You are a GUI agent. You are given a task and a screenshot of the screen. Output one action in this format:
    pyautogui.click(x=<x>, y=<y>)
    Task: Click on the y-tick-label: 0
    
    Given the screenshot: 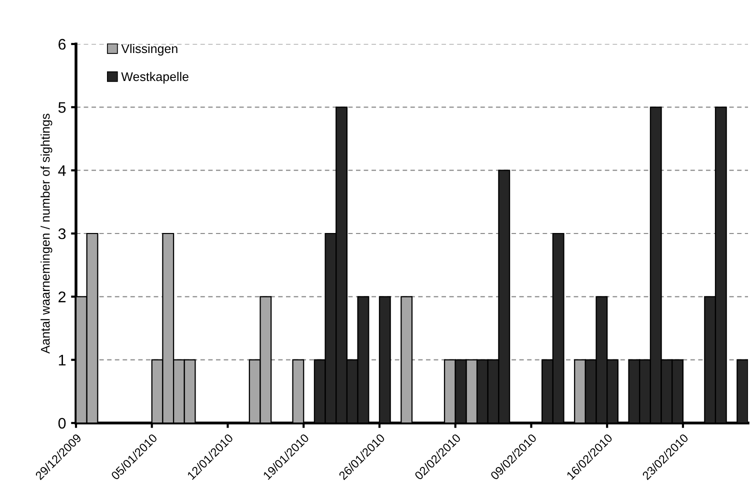 What is the action you would take?
    pyautogui.click(x=62, y=423)
    